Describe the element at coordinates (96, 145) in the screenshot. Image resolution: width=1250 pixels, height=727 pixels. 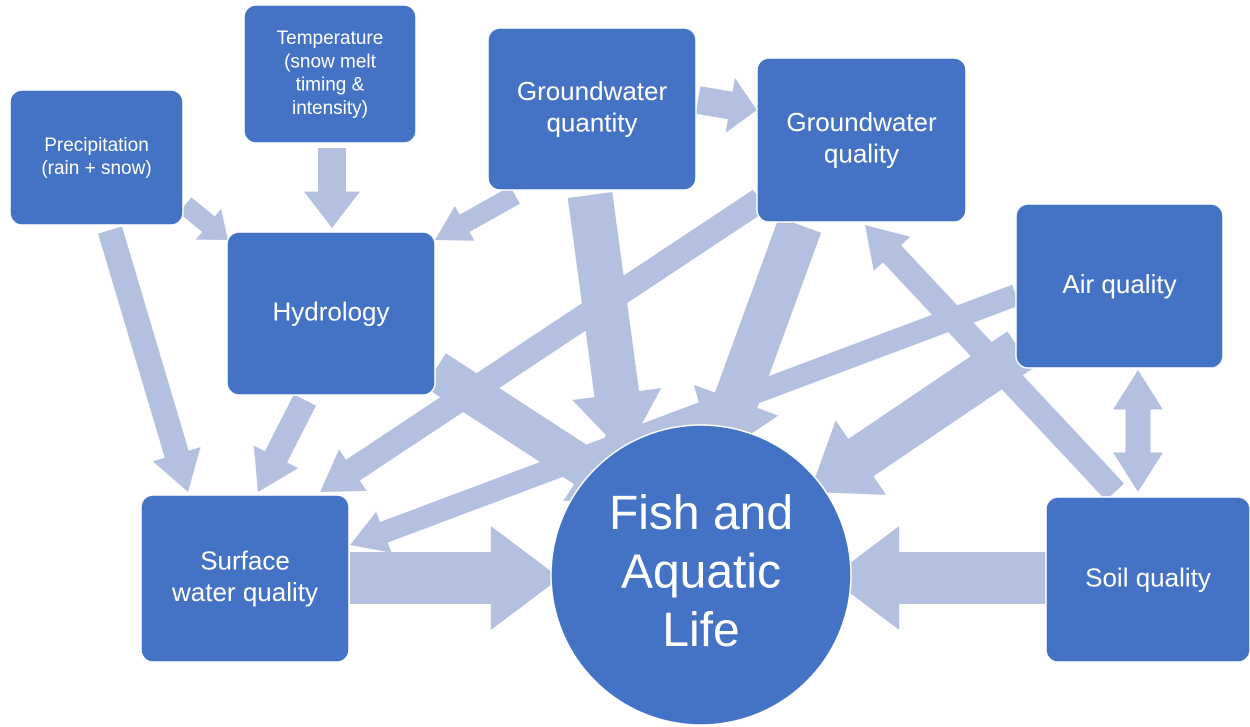
I see `node-label: Precipitation` at that location.